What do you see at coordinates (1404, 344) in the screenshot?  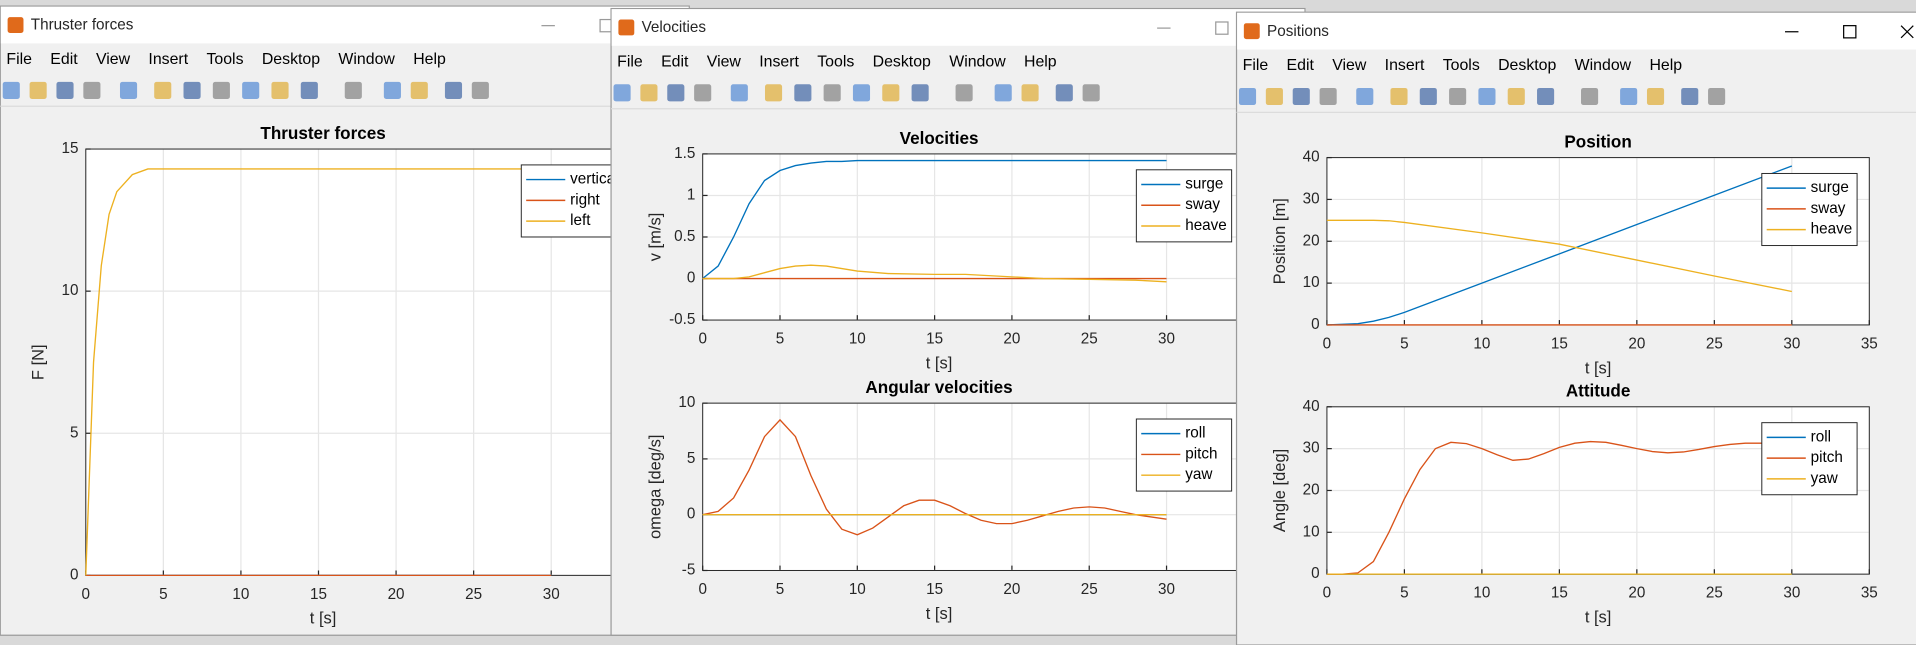 I see `x-tick-label: 5` at bounding box center [1404, 344].